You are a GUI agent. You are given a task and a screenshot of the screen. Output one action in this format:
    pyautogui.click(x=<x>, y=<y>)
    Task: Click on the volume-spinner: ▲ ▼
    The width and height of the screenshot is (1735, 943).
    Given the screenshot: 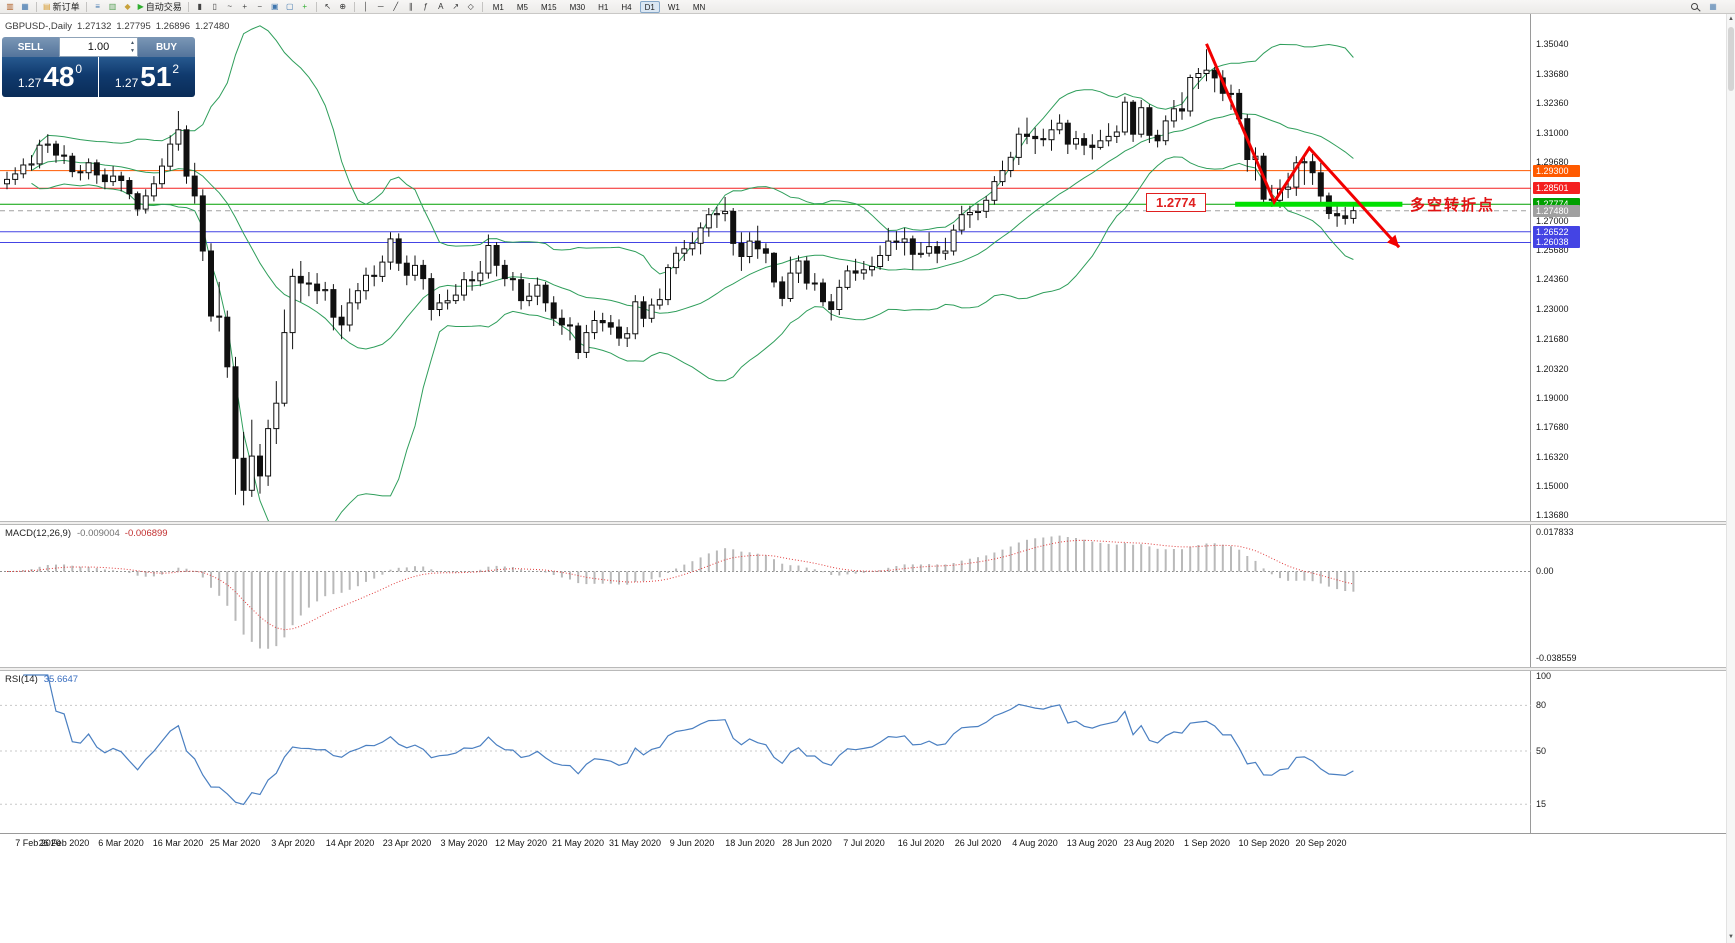 What is the action you would take?
    pyautogui.click(x=132, y=47)
    